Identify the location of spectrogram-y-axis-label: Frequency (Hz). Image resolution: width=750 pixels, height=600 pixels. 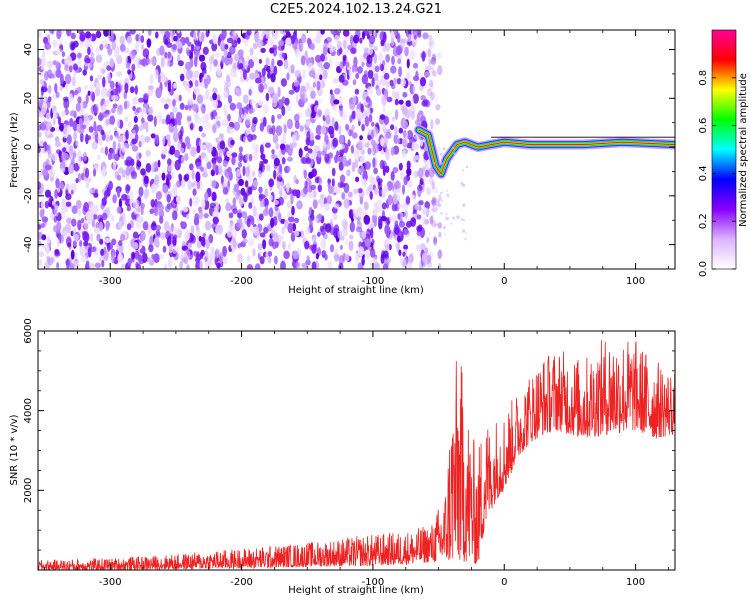
(14, 150).